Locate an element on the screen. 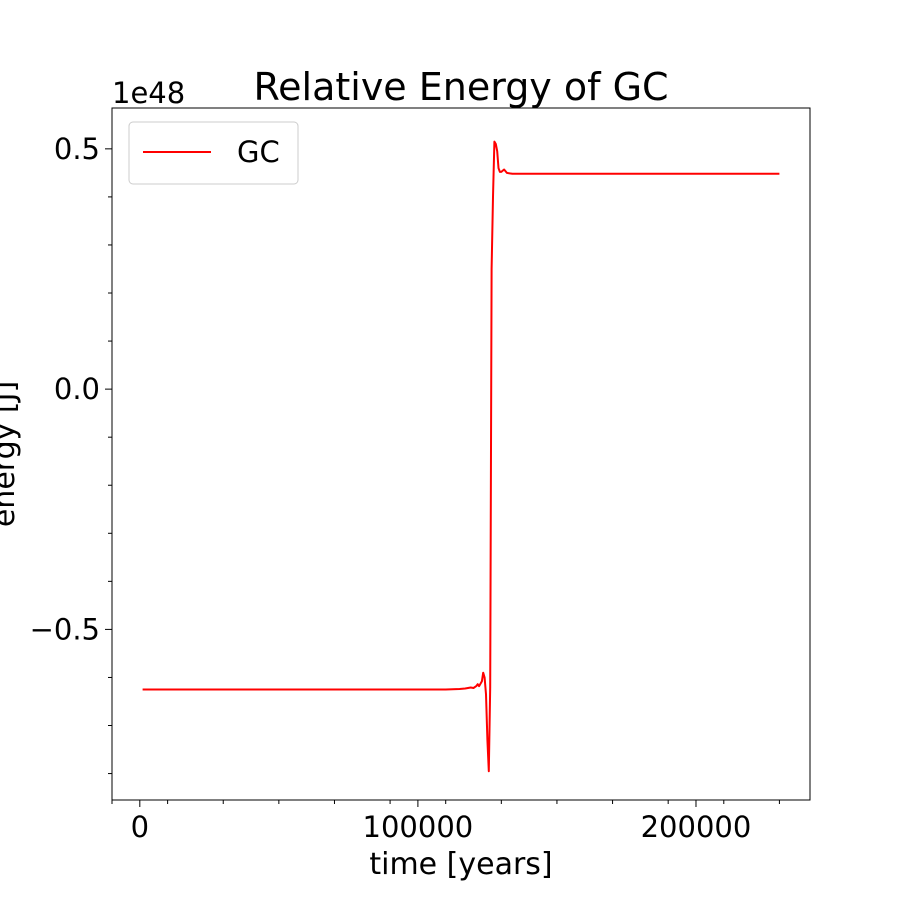 The width and height of the screenshot is (900, 900). x-tick-label: 100000 is located at coordinates (418, 827).